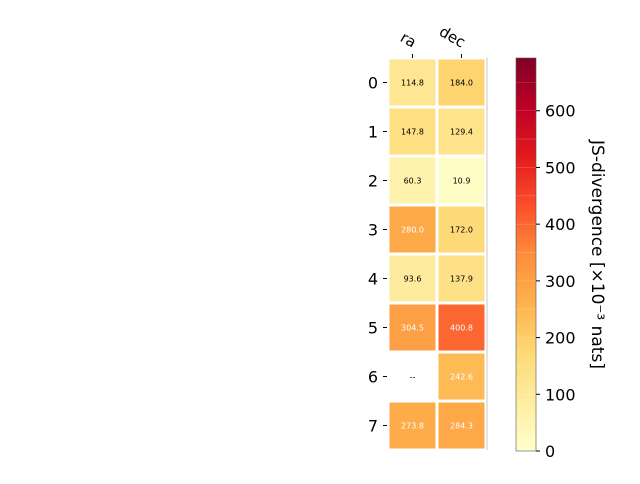 This screenshot has height=484, width=640. I want to click on colorbar-tick-label: 200, so click(560, 338).